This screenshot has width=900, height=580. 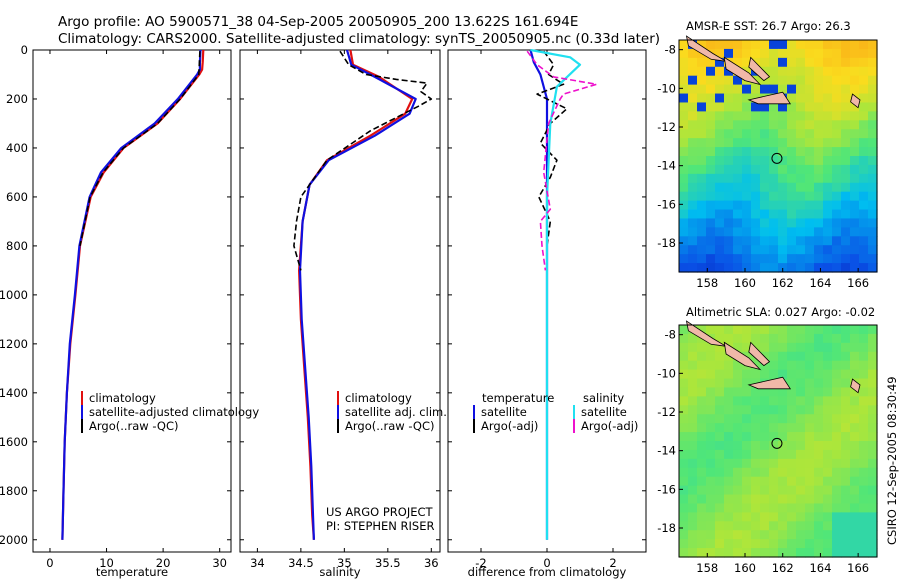 What do you see at coordinates (17, 197) in the screenshot?
I see `y-tick-label: 600` at bounding box center [17, 197].